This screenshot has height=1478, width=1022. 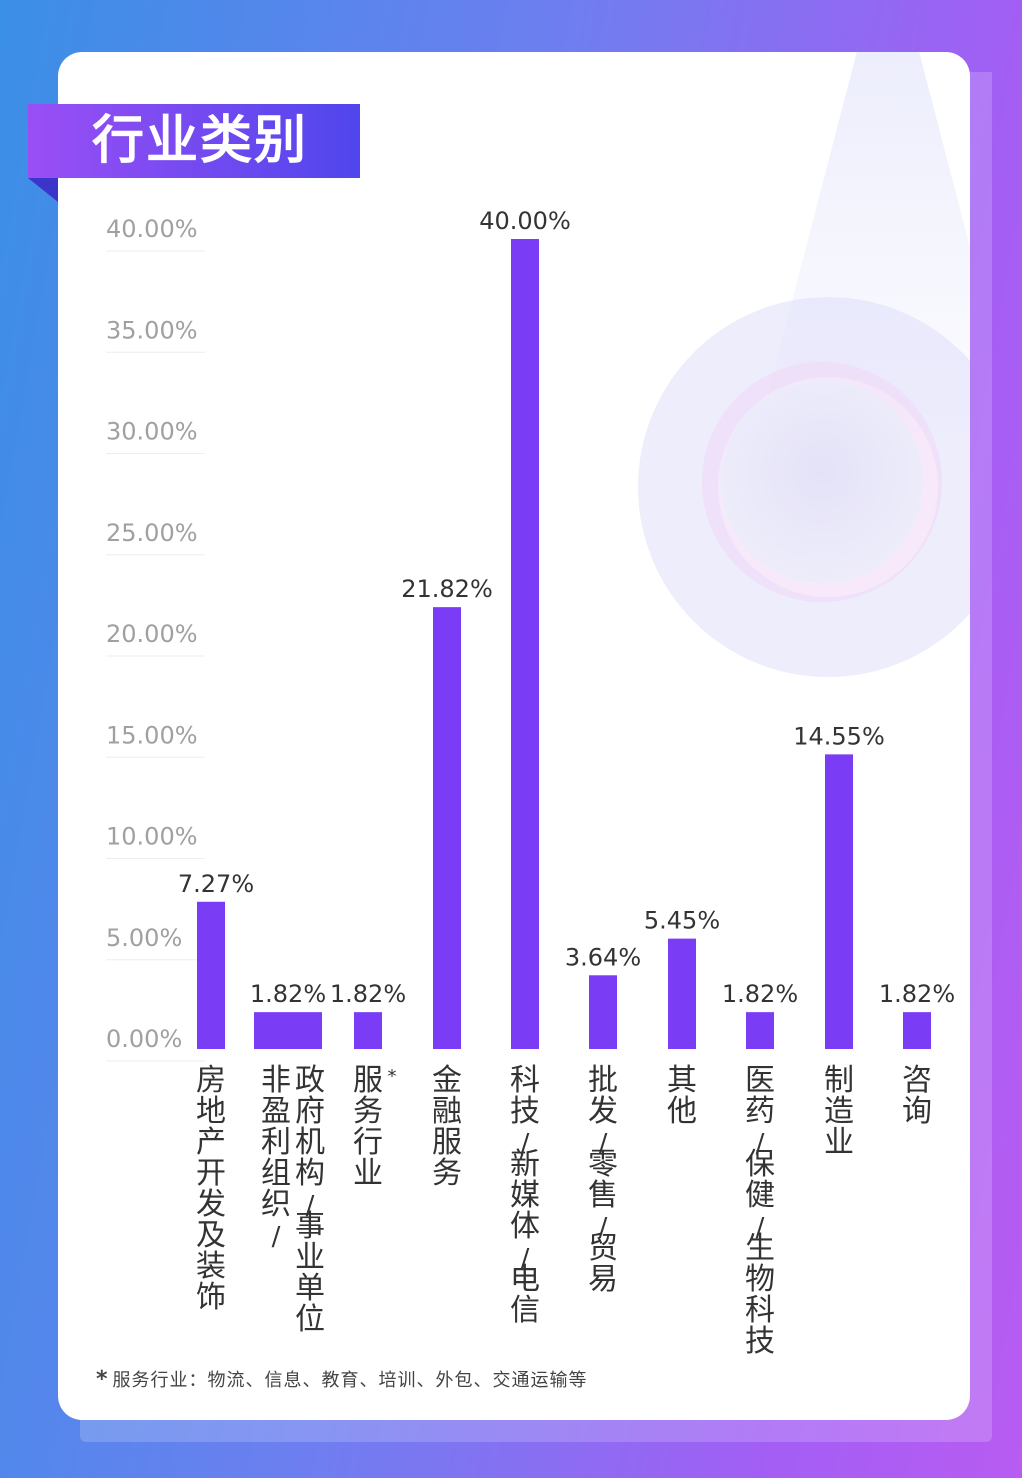 What do you see at coordinates (603, 1248) in the screenshot?
I see `category-label: 贸` at bounding box center [603, 1248].